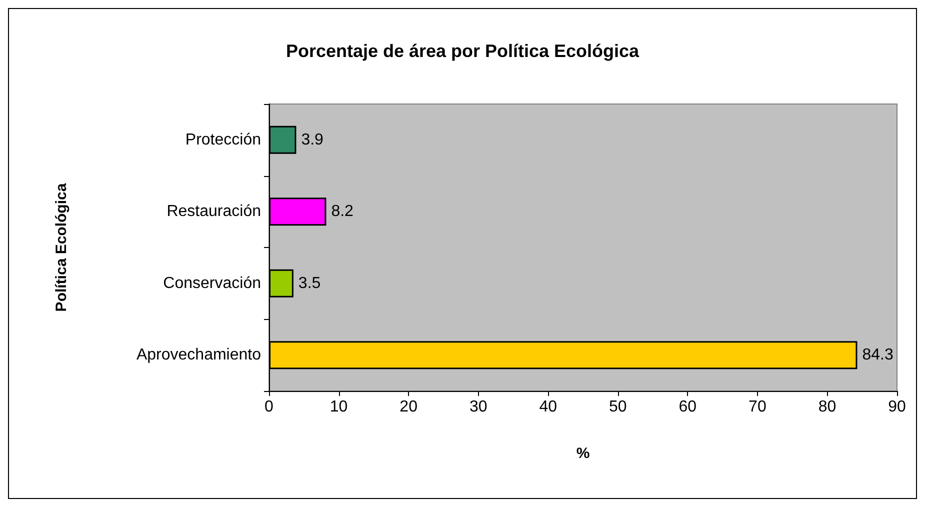 The height and width of the screenshot is (507, 925). I want to click on chart-title: Porcentaje de área por Política Ecológica, so click(463, 51).